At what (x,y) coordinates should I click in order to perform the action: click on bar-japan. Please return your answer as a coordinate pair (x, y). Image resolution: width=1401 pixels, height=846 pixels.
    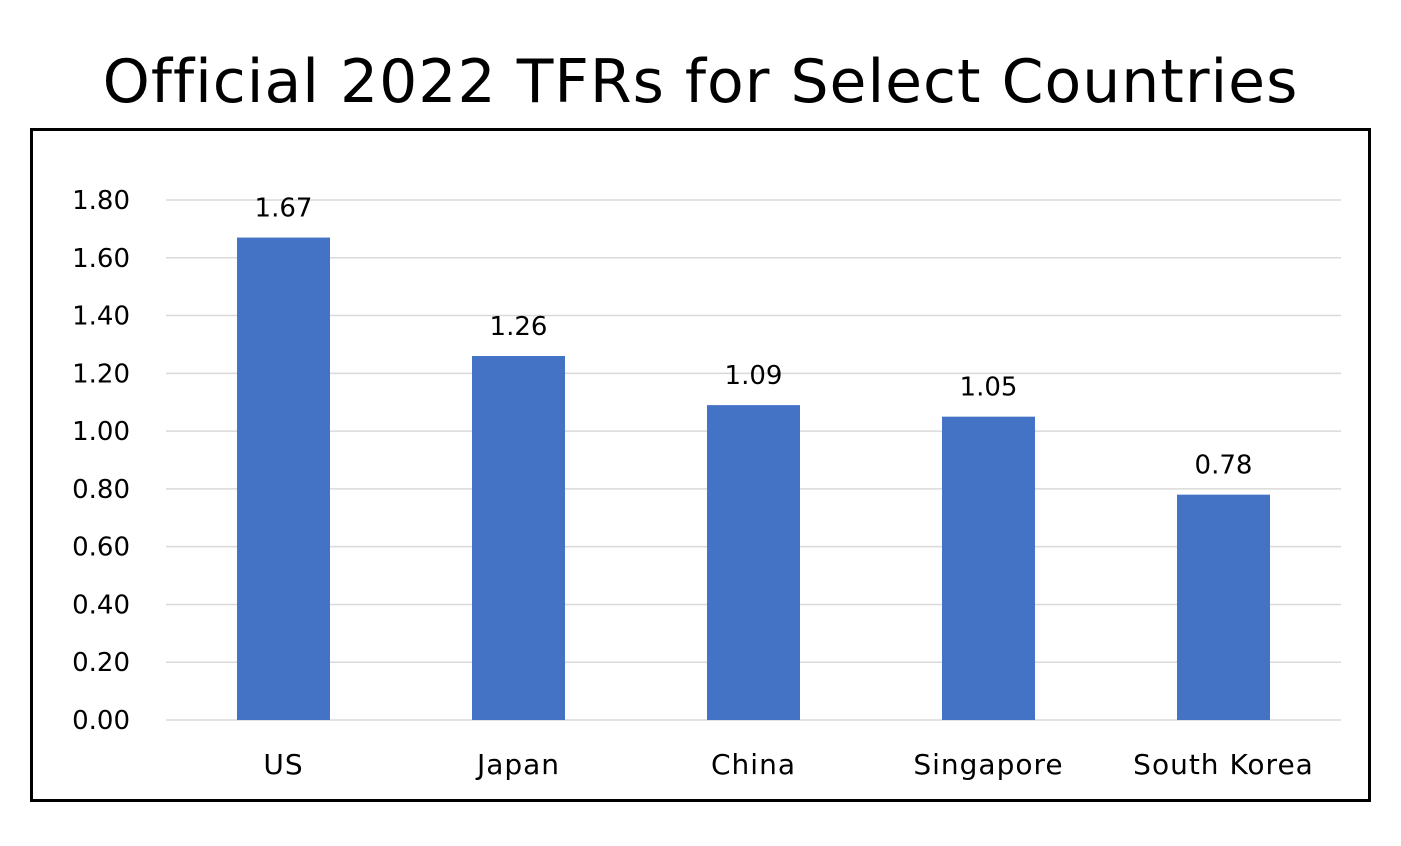
    Looking at the image, I should click on (518, 538).